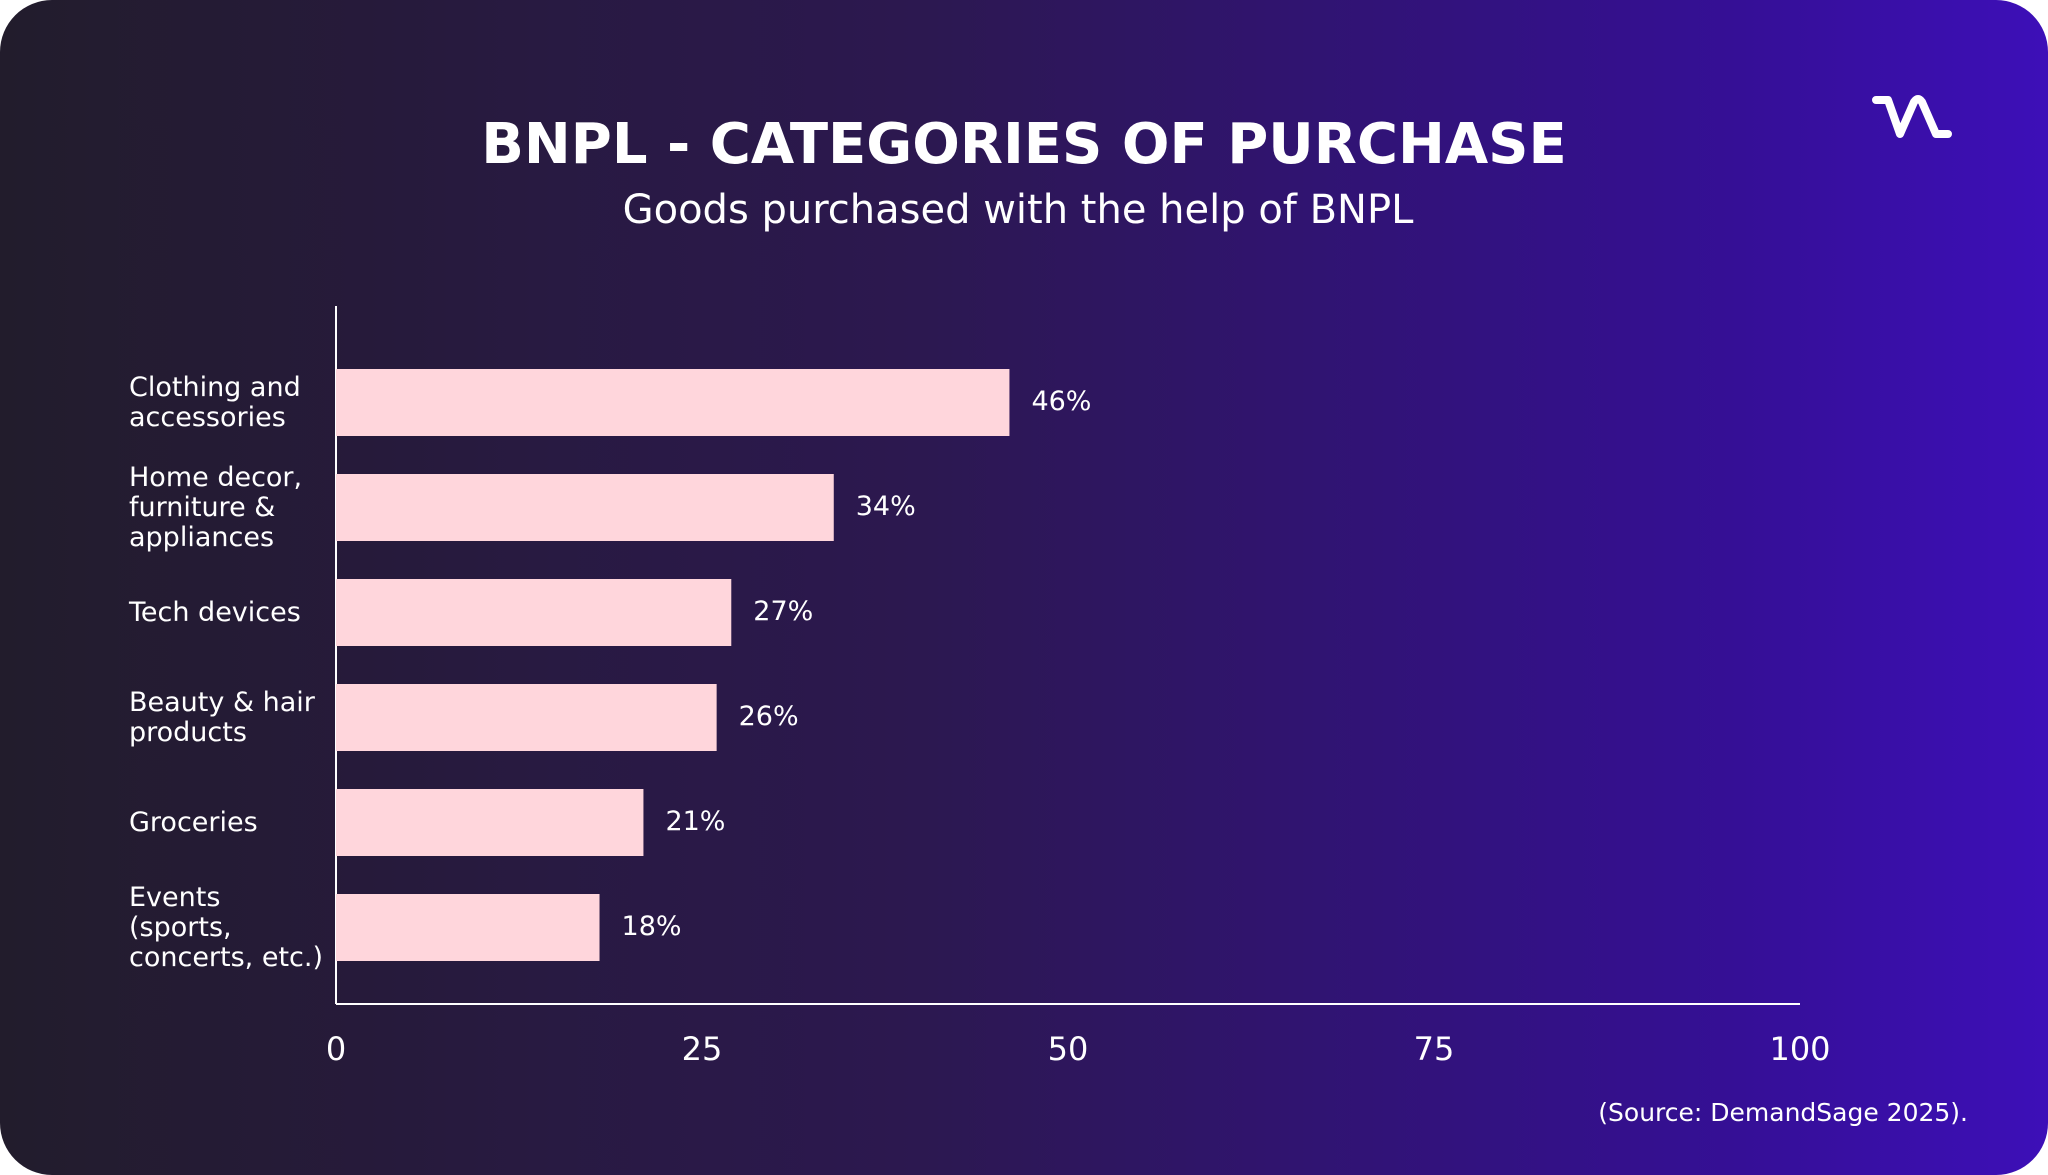  Describe the element at coordinates (652, 926) in the screenshot. I see `value-label: 18%` at that location.